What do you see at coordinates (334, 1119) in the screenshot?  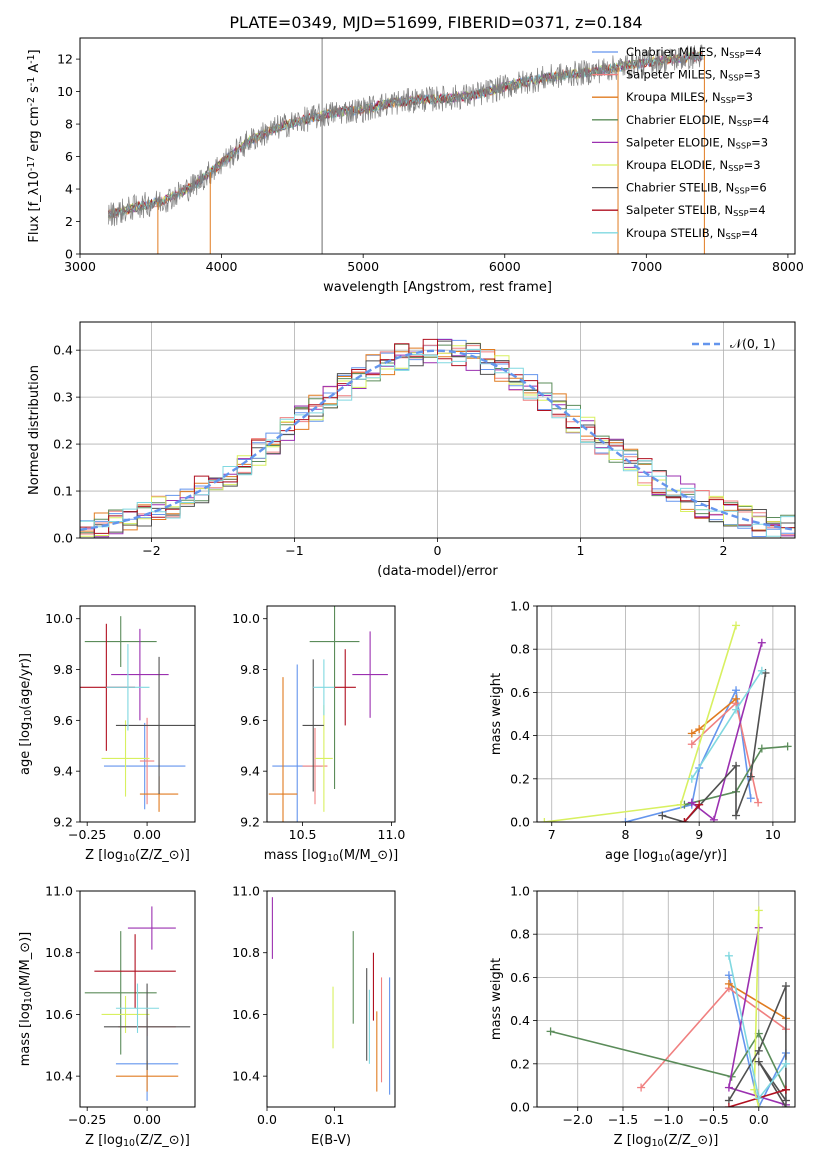 I see `x-tick-label: 0.1` at bounding box center [334, 1119].